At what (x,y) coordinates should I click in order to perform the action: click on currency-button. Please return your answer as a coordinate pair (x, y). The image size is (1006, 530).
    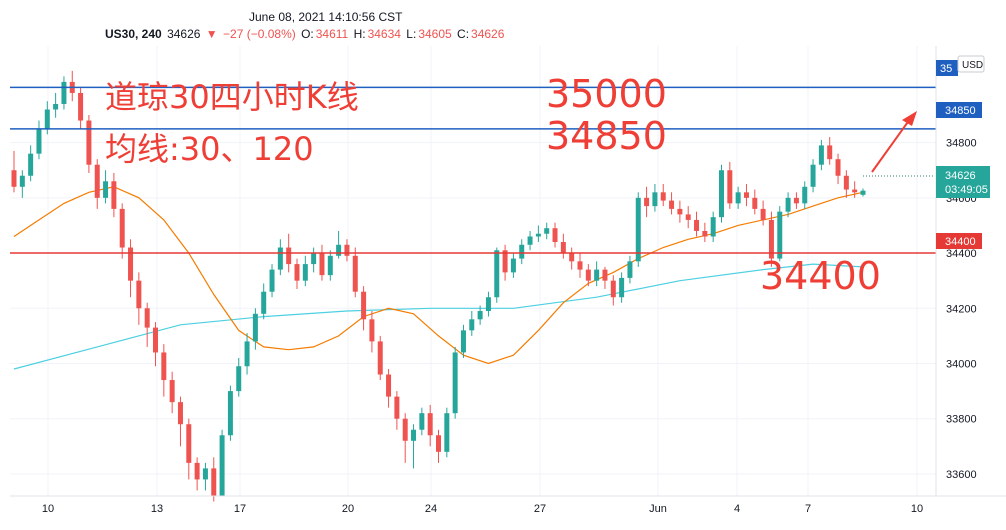
    Looking at the image, I should click on (971, 64).